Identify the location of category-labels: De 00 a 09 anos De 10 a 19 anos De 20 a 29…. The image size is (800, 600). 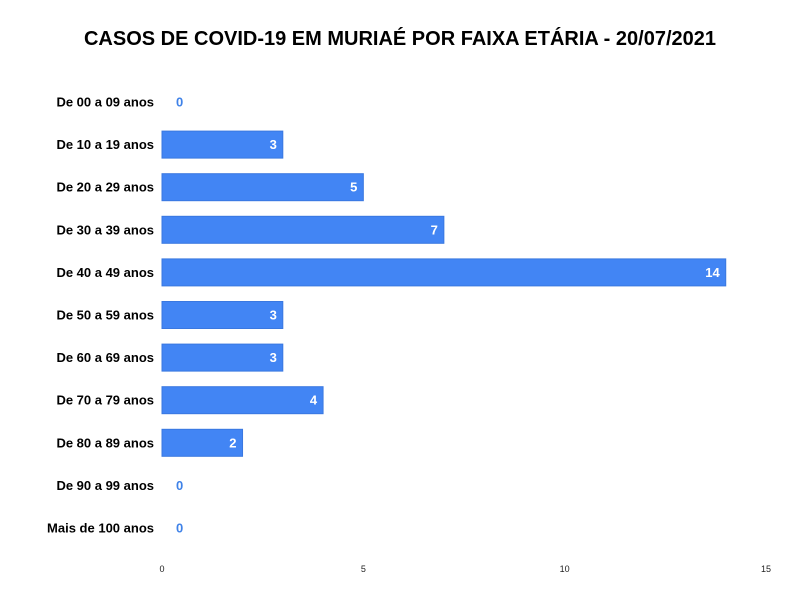
(100, 315).